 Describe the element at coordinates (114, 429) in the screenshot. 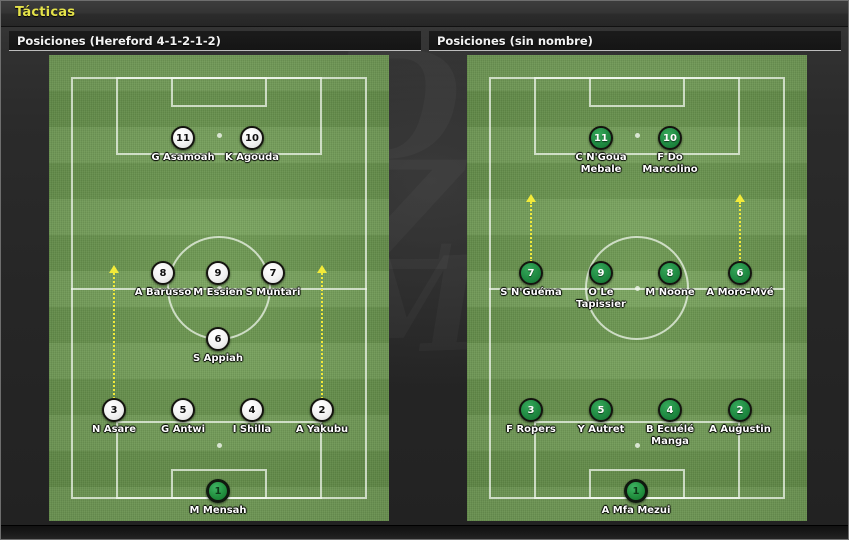

I see `player-name-label: N Asare` at that location.